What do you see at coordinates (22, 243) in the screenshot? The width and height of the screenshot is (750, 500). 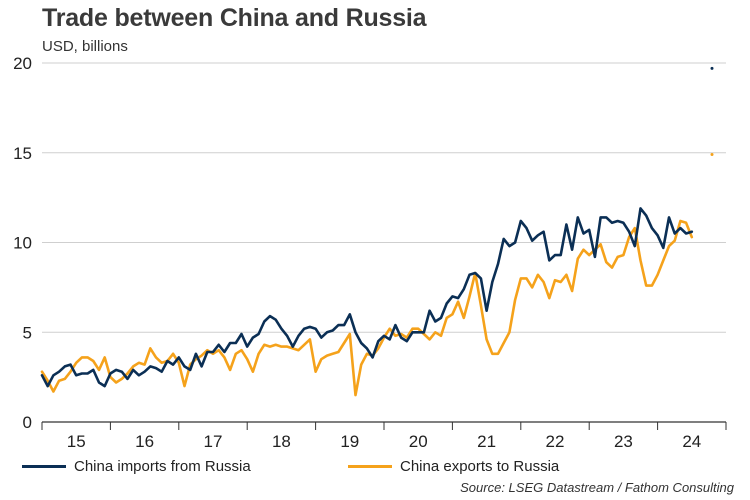 I see `y-tick-label-10: 10` at bounding box center [22, 243].